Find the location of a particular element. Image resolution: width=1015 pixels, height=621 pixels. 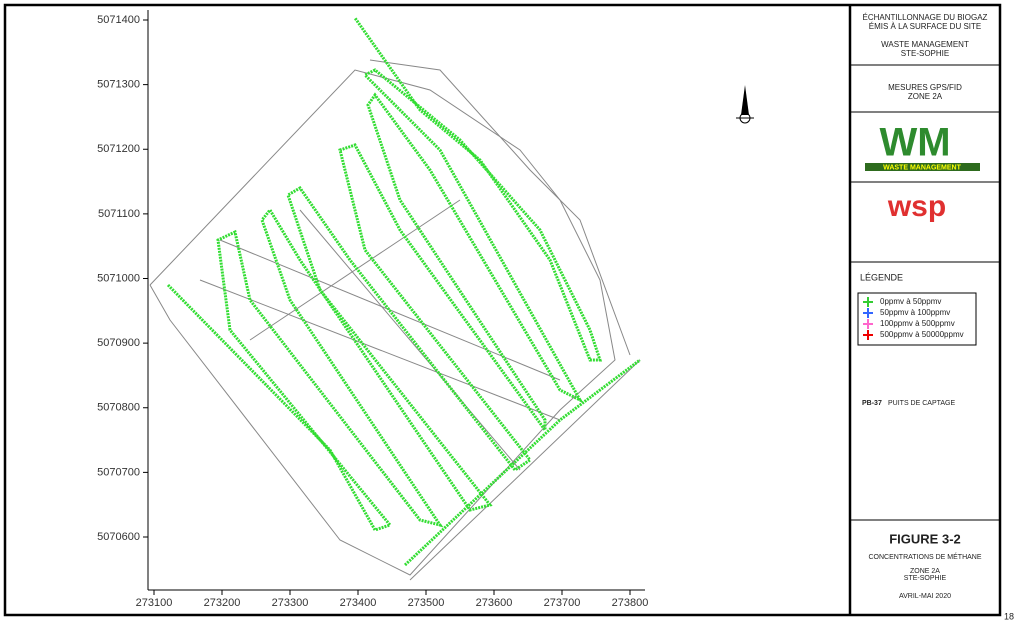

y-tick-label: 5071000 is located at coordinates (118, 278).